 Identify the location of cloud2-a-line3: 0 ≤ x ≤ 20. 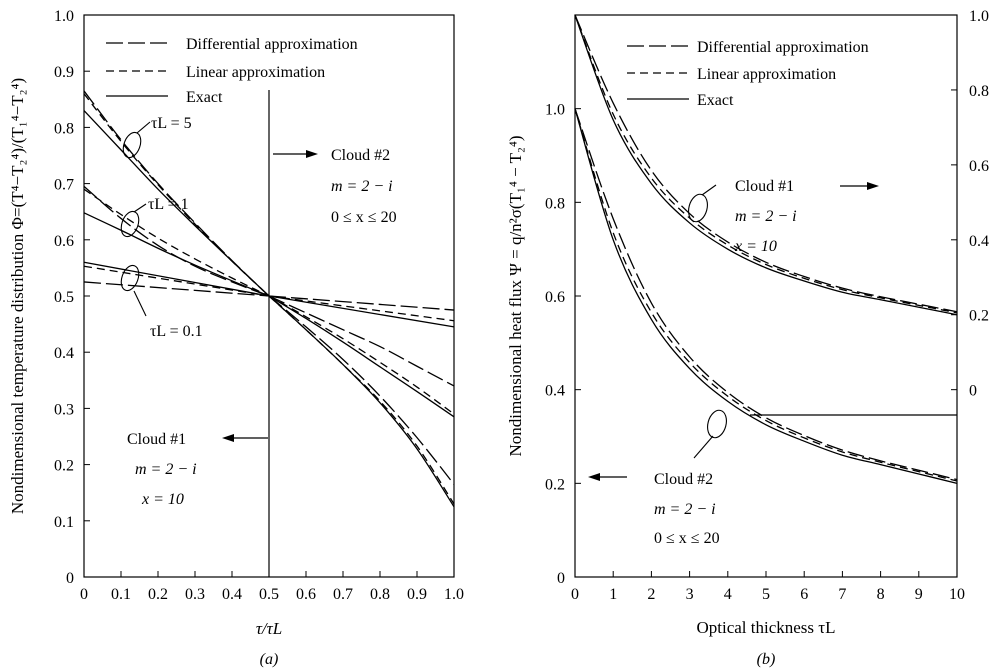
(364, 217).